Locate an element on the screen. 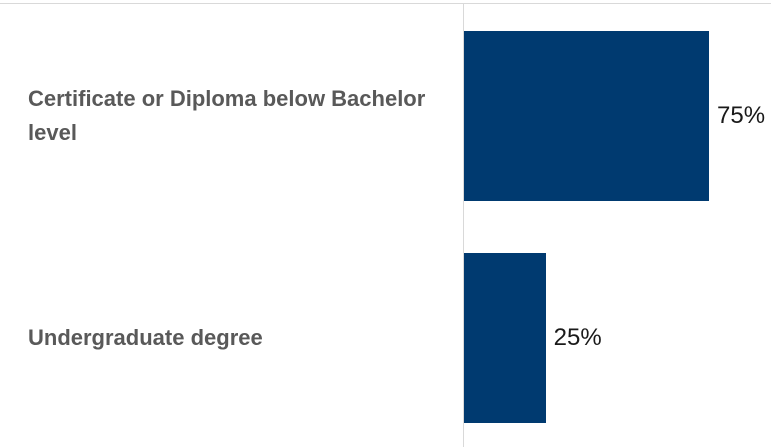 Image resolution: width=771 pixels, height=447 pixels. bar-certificate-diploma is located at coordinates (586, 116).